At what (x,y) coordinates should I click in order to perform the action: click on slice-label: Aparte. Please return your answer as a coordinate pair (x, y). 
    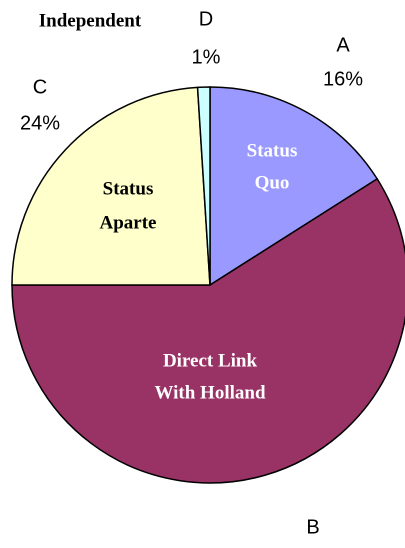
    Looking at the image, I should click on (128, 222).